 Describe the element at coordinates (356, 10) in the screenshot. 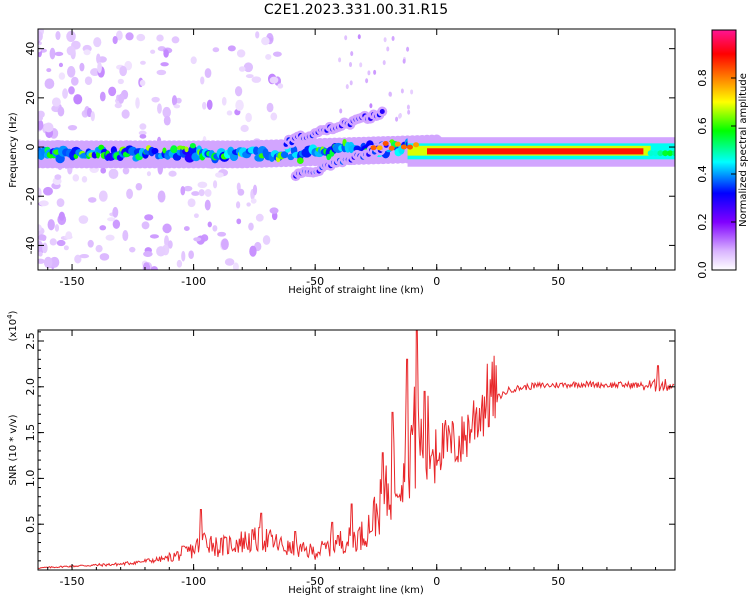

I see `figure-title: C2E1.2023.331.00.31.R15` at that location.